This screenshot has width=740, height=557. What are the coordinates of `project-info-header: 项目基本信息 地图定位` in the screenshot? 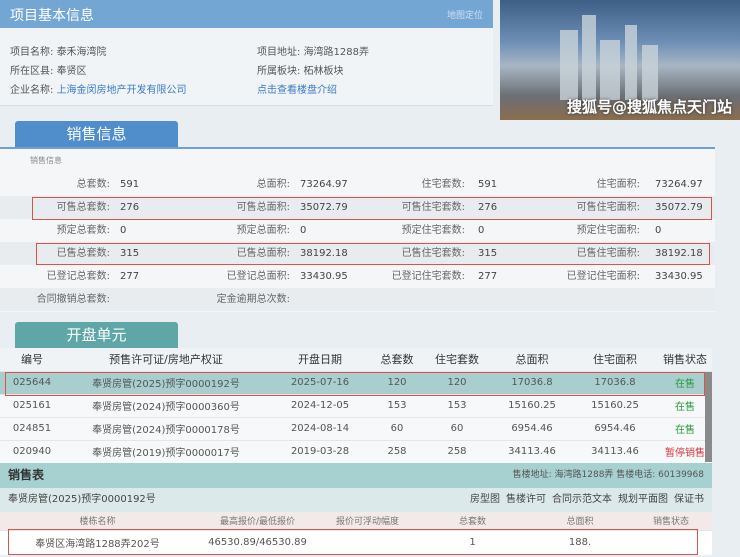 It's located at (246, 14).